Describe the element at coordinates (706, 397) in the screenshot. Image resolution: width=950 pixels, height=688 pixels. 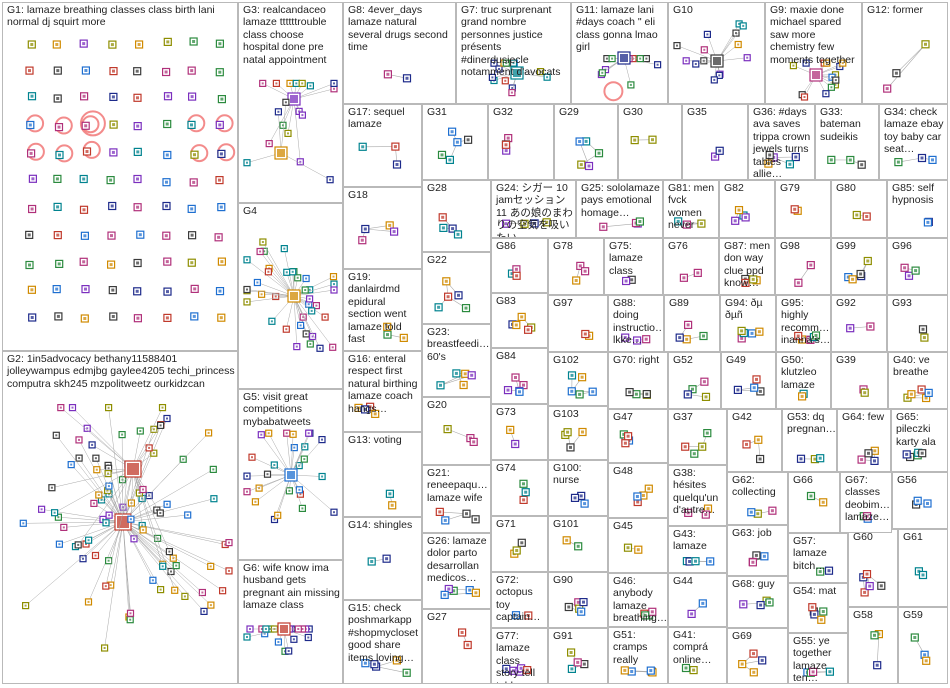
I see `node-g52-3-fill` at that location.